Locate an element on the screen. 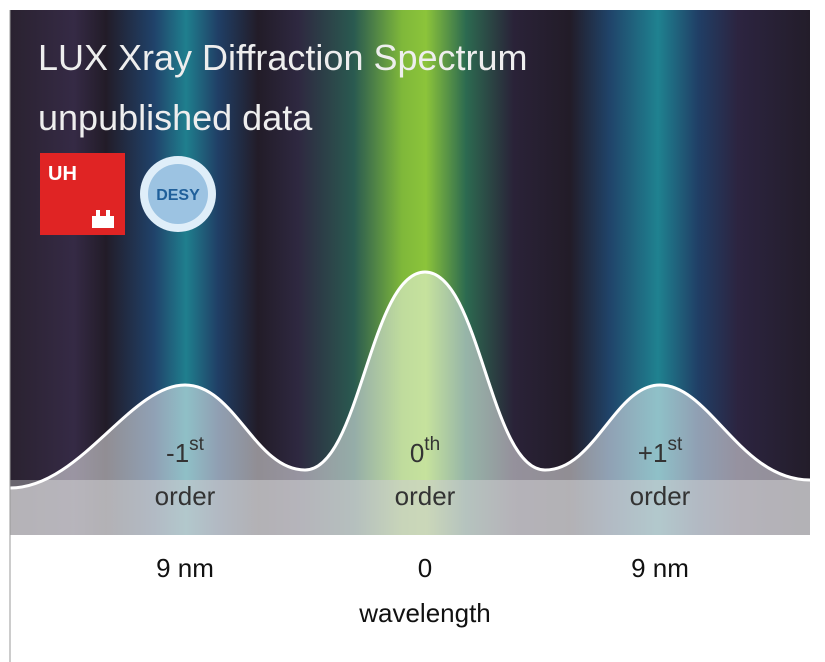 The width and height of the screenshot is (825, 662). subtitle: unpublished data is located at coordinates (175, 117).